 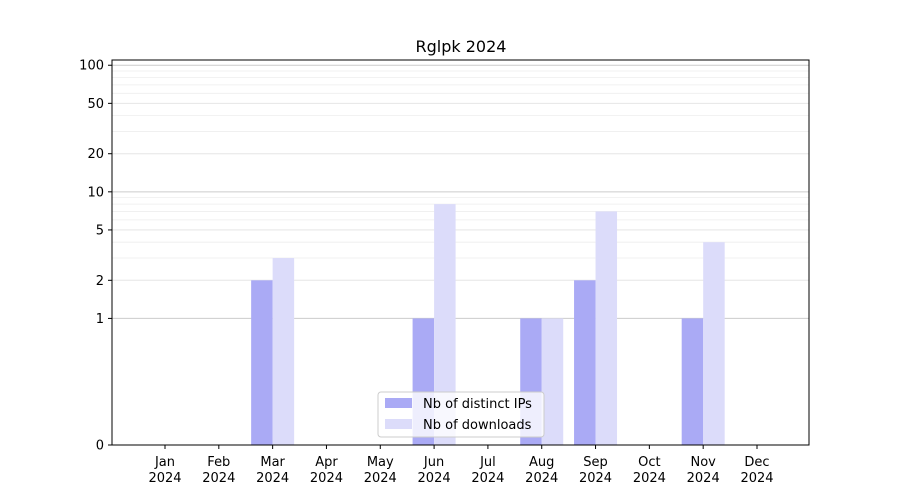 I want to click on x-tick-label: Dec 2024, so click(x=756, y=470).